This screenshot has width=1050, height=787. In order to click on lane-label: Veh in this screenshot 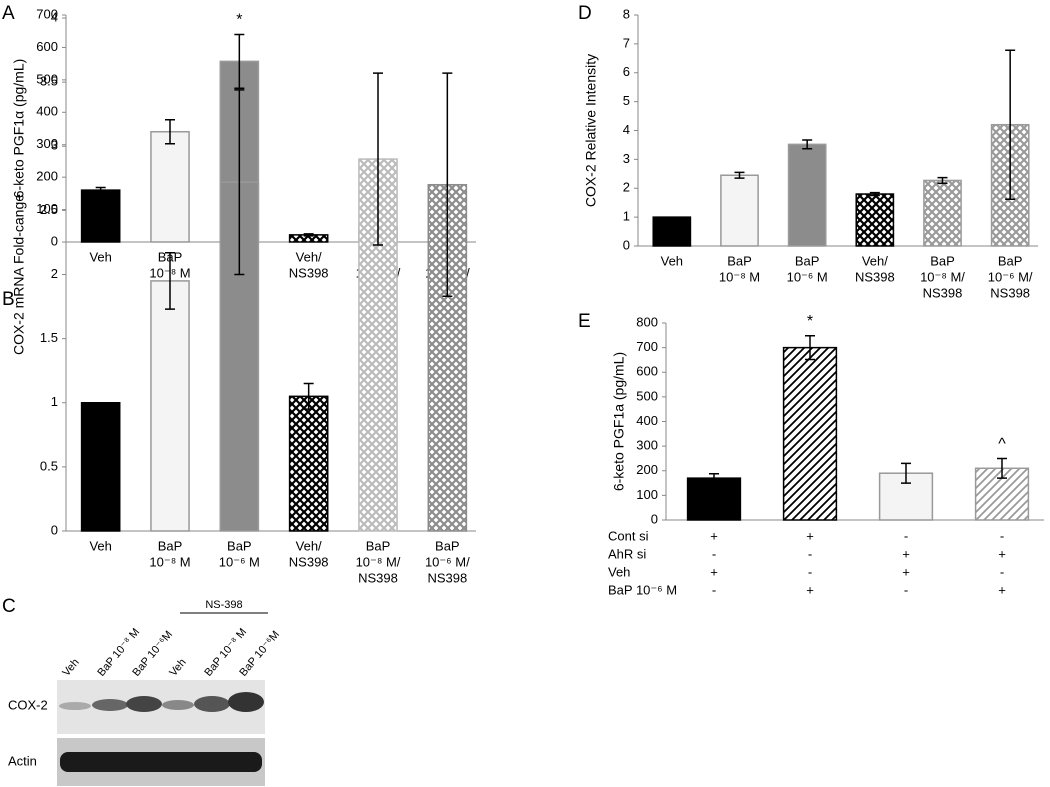, I will do `click(177, 668)`.